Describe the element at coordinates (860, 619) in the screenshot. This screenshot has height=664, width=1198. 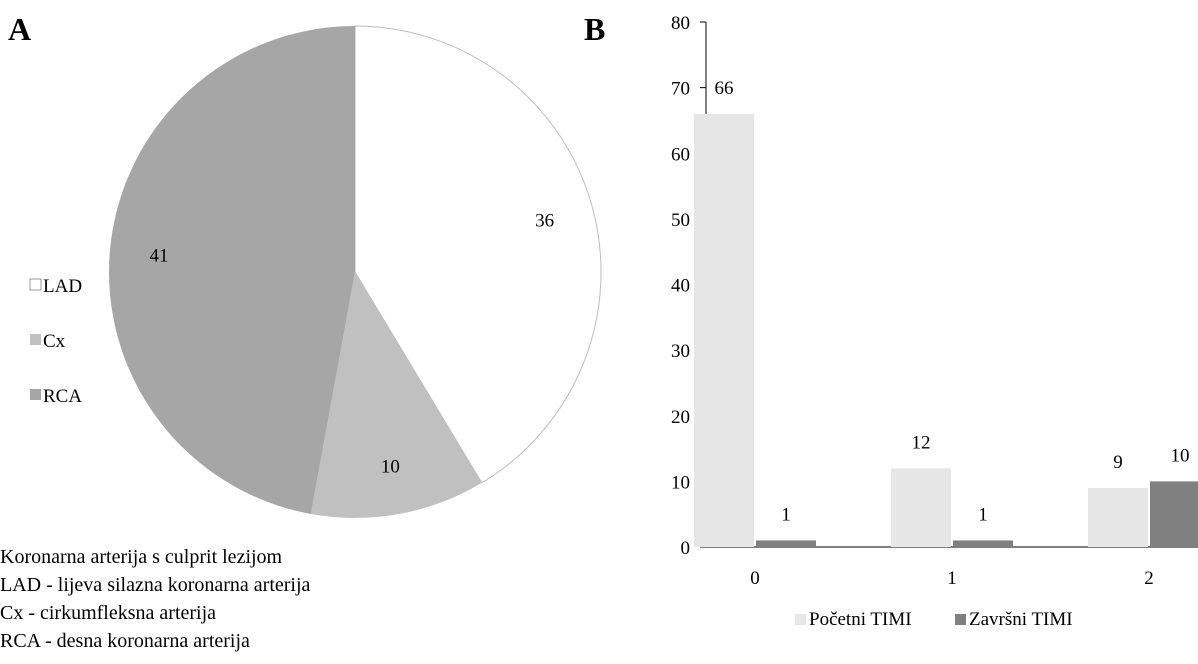
I see `legend-label-pocetni-timi: Početni TIMI` at that location.